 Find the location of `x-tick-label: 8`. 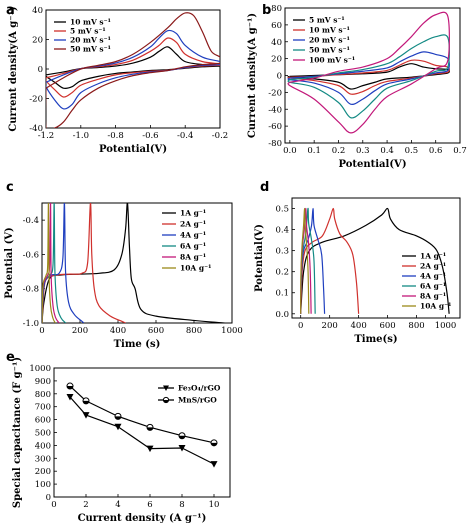

x-tick-label: 8 is located at coordinates (181, 505).